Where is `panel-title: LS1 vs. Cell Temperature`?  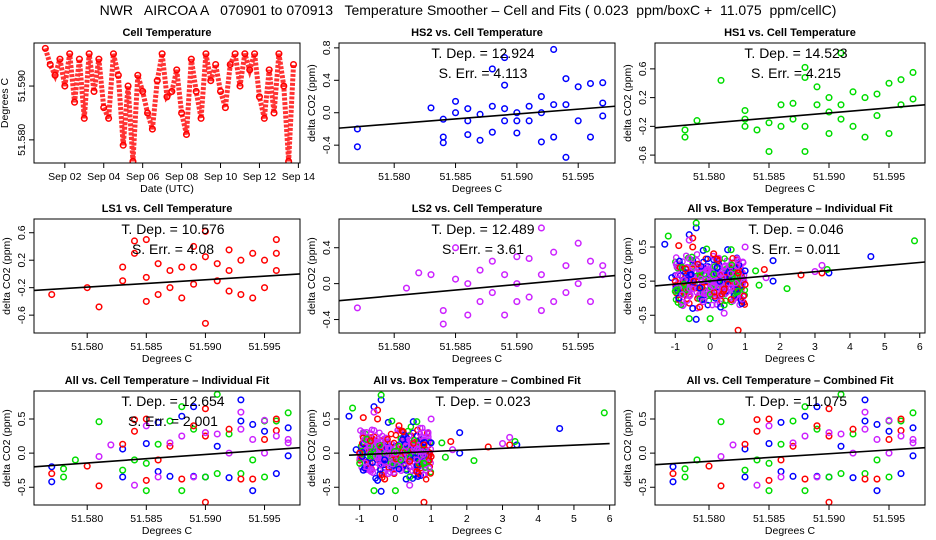
panel-title: LS1 vs. Cell Temperature is located at coordinates (167, 209).